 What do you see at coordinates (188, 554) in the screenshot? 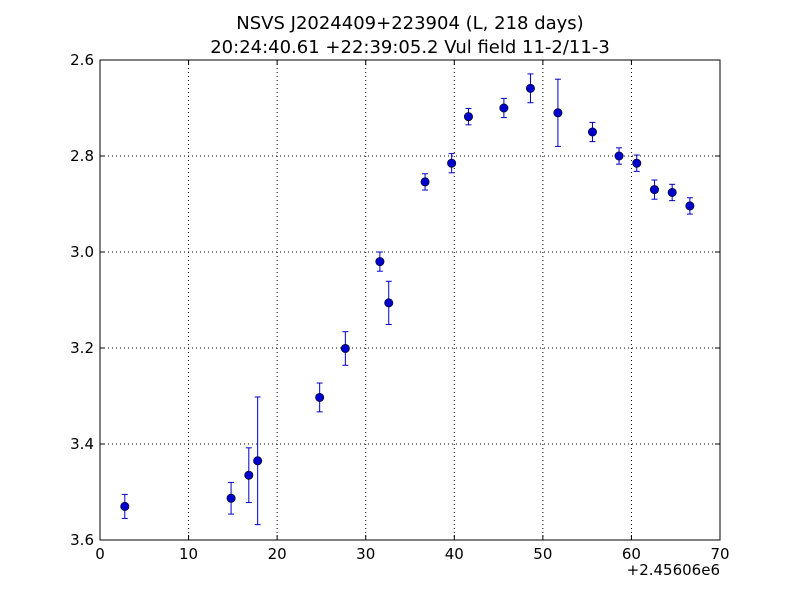
I see `x-tick-label: 10` at bounding box center [188, 554].